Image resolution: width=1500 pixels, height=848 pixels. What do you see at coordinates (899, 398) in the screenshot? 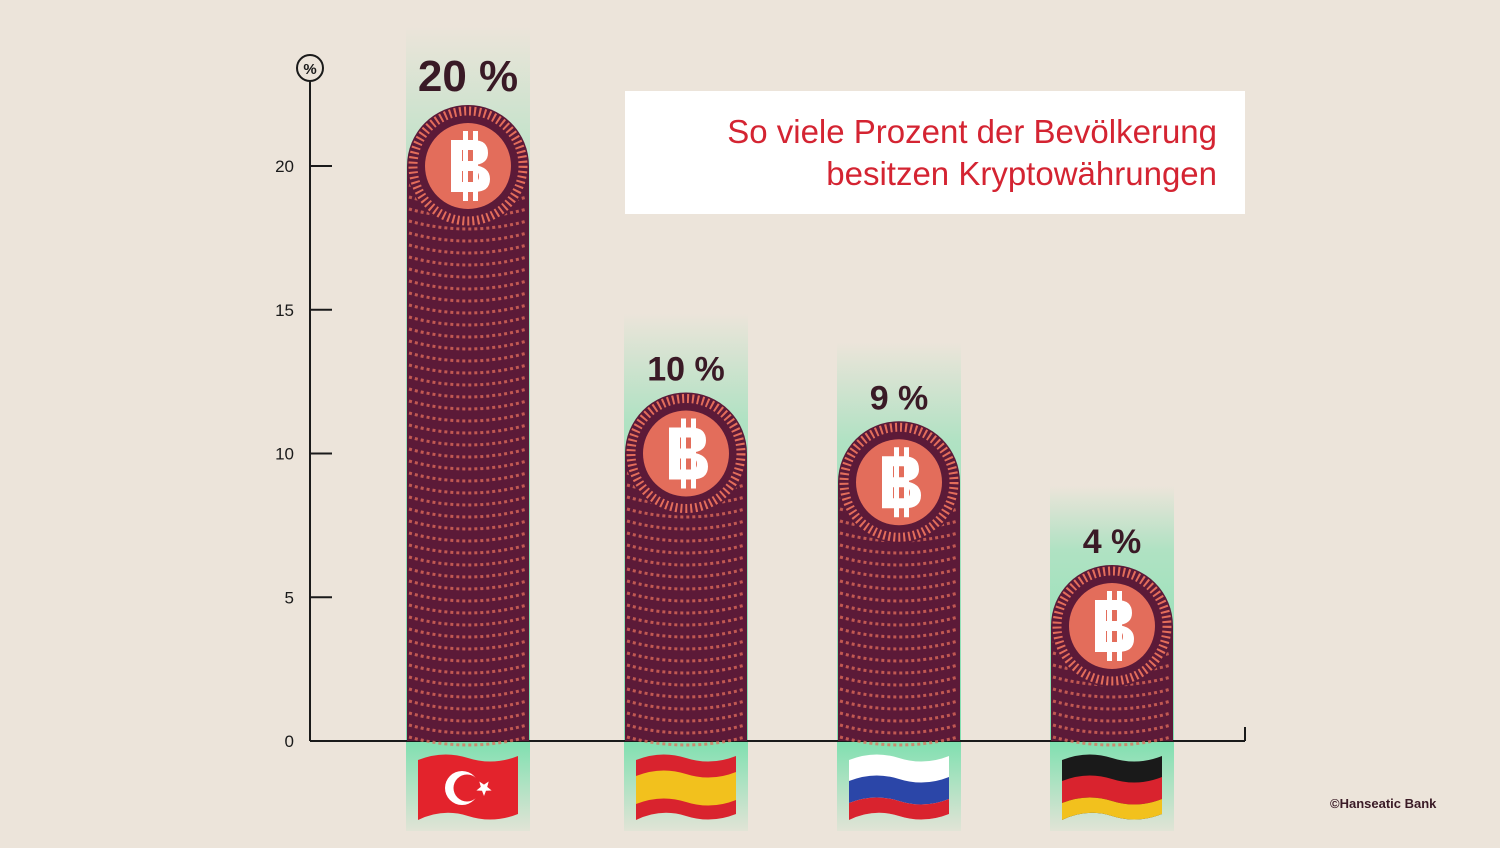
I see `data-label: 9 %` at bounding box center [899, 398].